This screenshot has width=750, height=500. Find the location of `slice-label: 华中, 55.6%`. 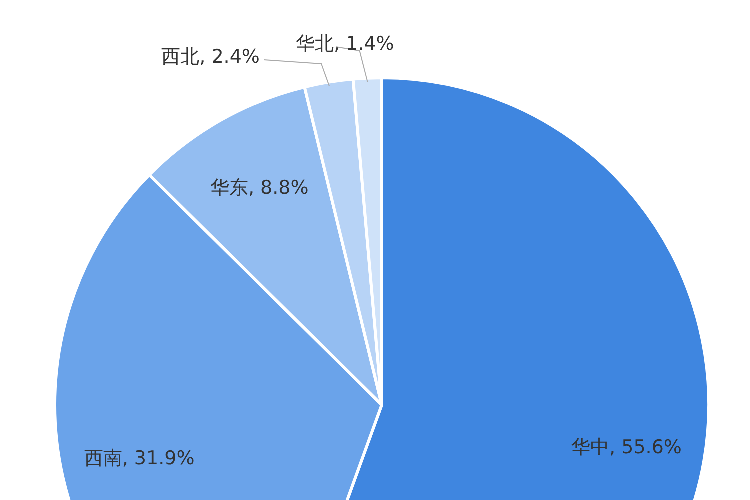

slice-label: 华中, 55.6% is located at coordinates (627, 447).